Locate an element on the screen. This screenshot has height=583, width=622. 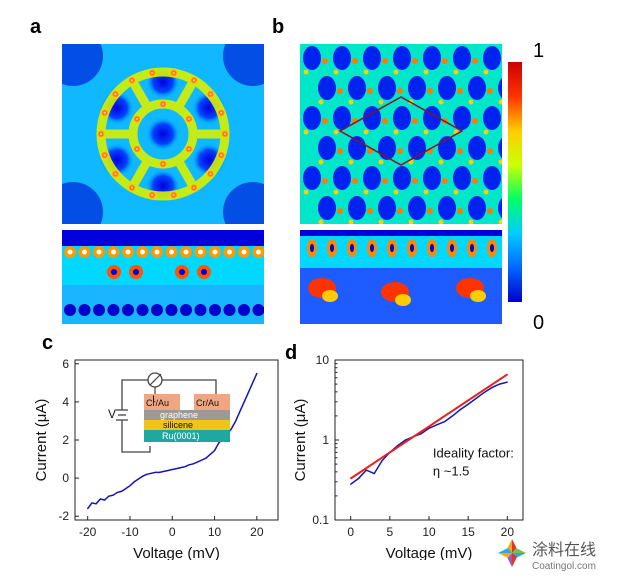
charge-map-b-top is located at coordinates (401, 134).